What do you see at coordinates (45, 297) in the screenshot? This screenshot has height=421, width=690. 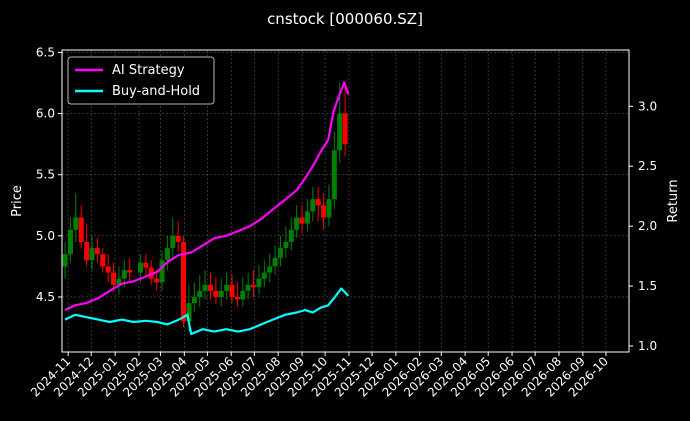 I see `y-left-tick-label: 4.5` at bounding box center [45, 297].